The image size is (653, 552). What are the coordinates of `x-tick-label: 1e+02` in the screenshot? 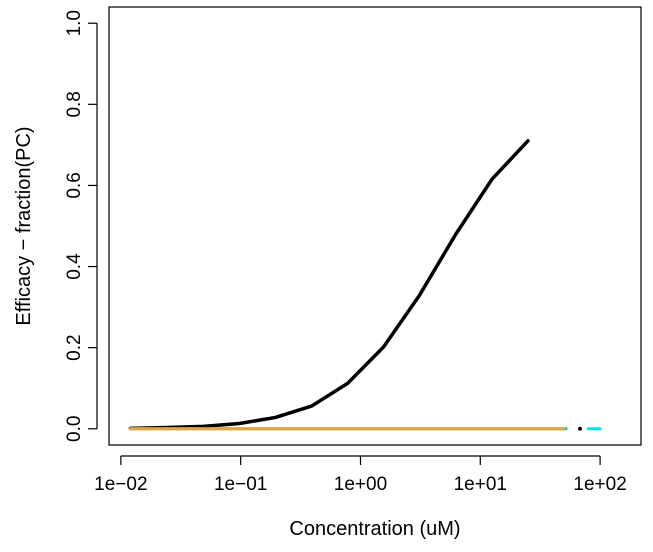 It's located at (599, 484).